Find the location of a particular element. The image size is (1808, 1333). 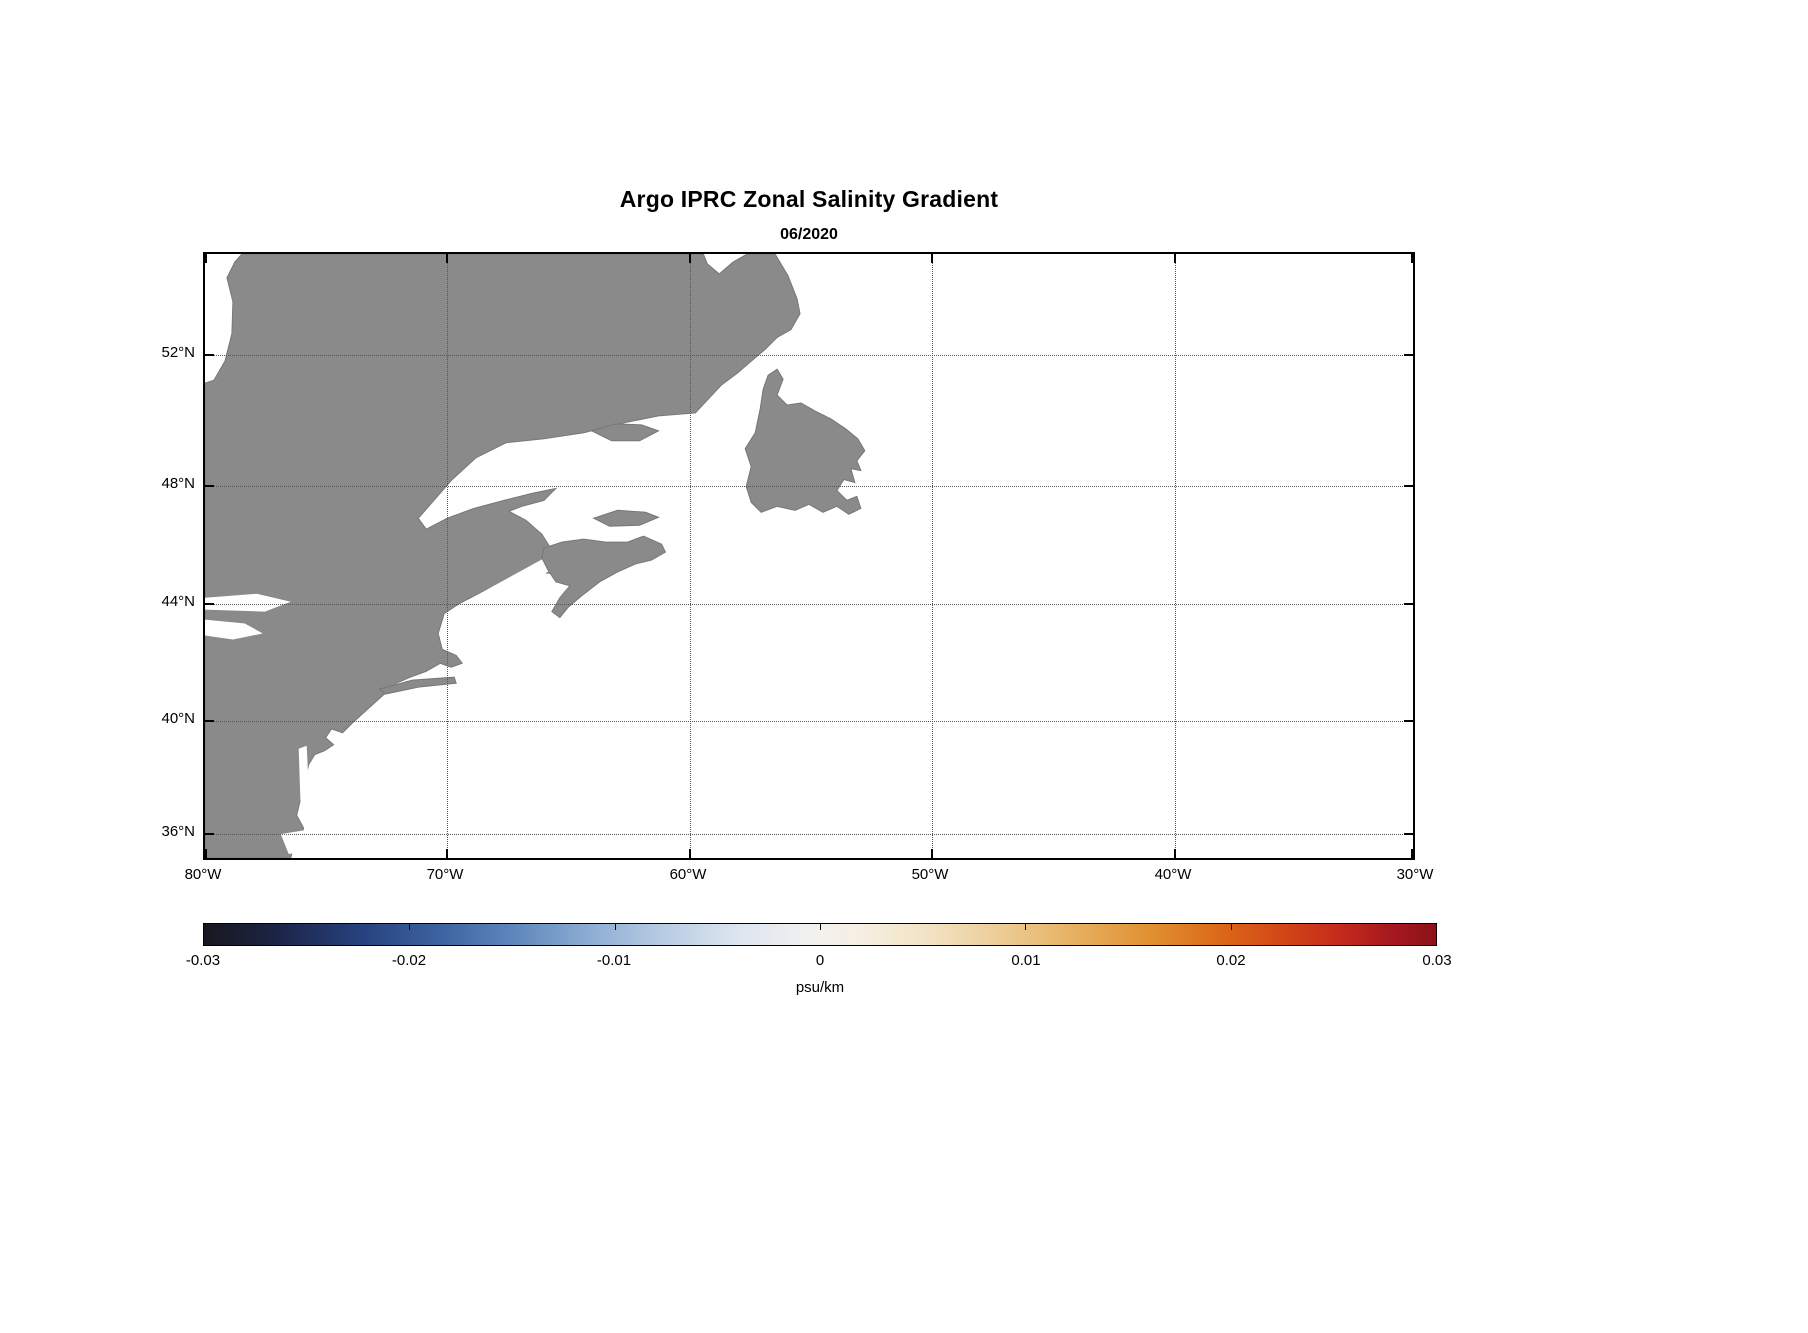

land-newfoundland is located at coordinates (805, 441).